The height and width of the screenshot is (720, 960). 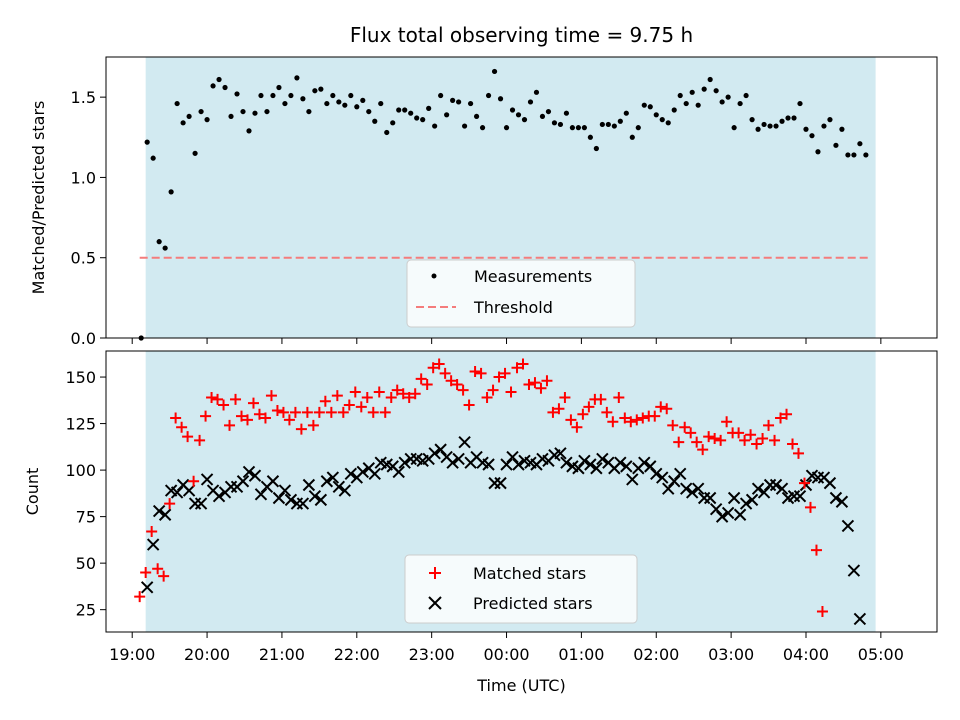 I want to click on top-legend-box, so click(x=521, y=293).